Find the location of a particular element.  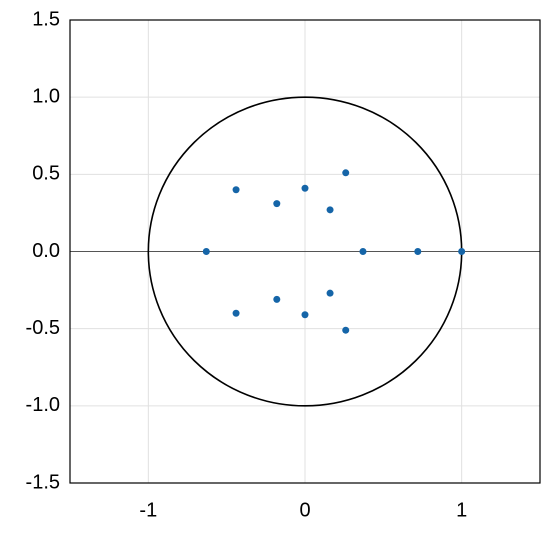

y-tick-label: 1.5 is located at coordinates (46, 19).